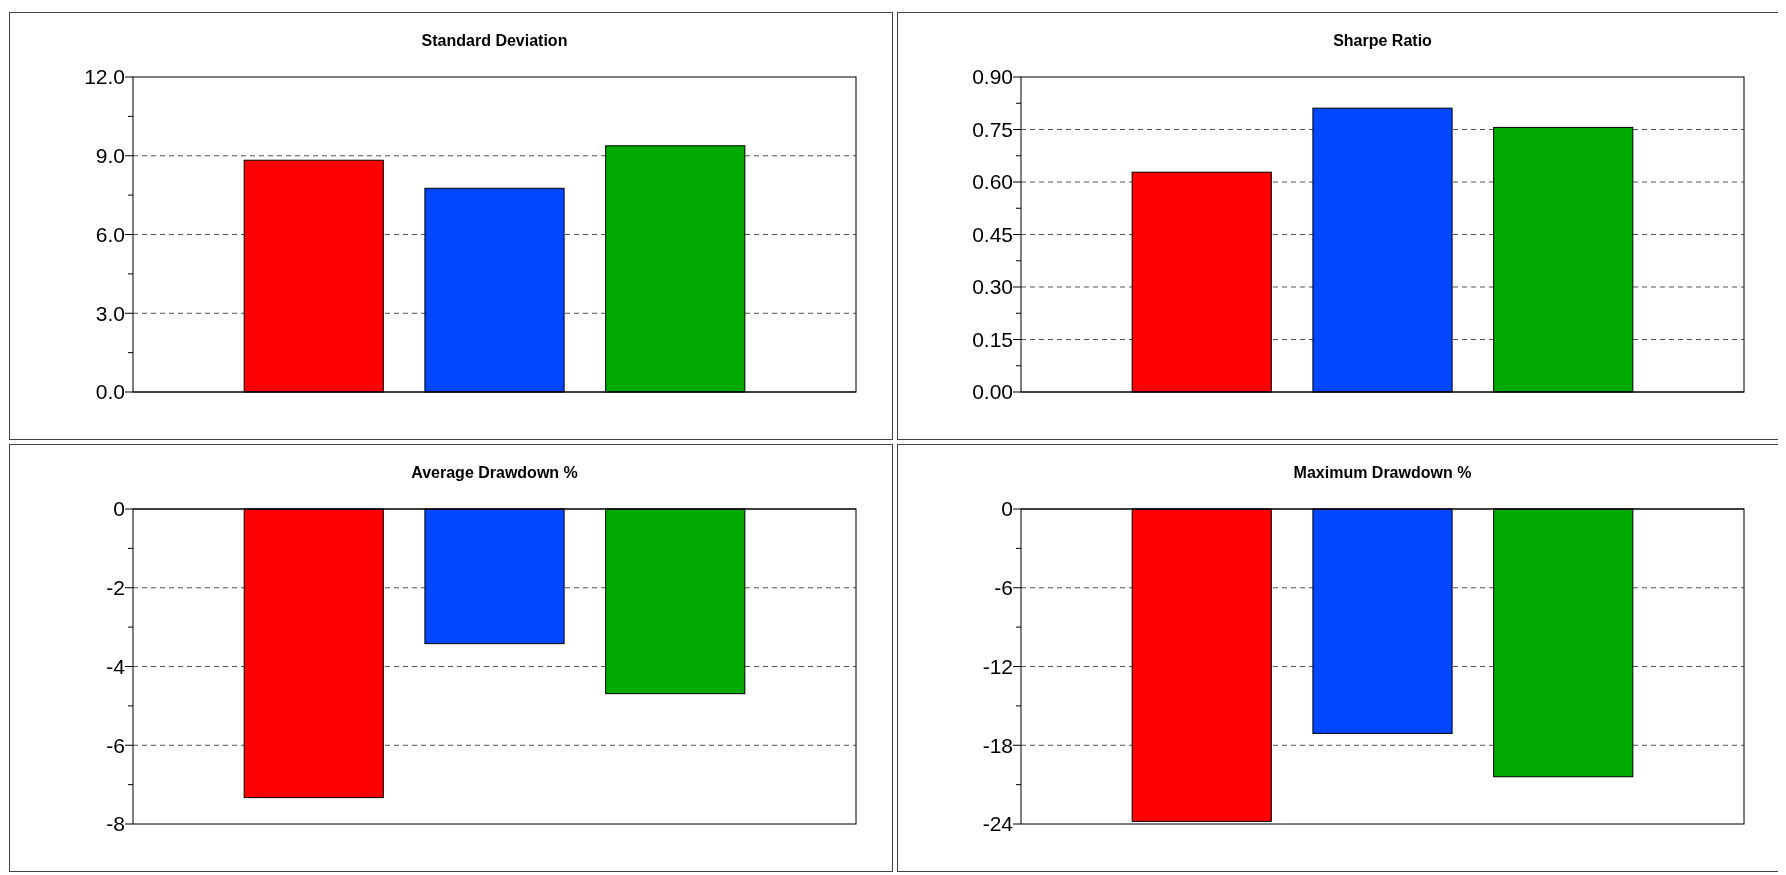 This screenshot has height=875, width=1786. What do you see at coordinates (992, 234) in the screenshot?
I see `y-tick-label: 0.45` at bounding box center [992, 234].